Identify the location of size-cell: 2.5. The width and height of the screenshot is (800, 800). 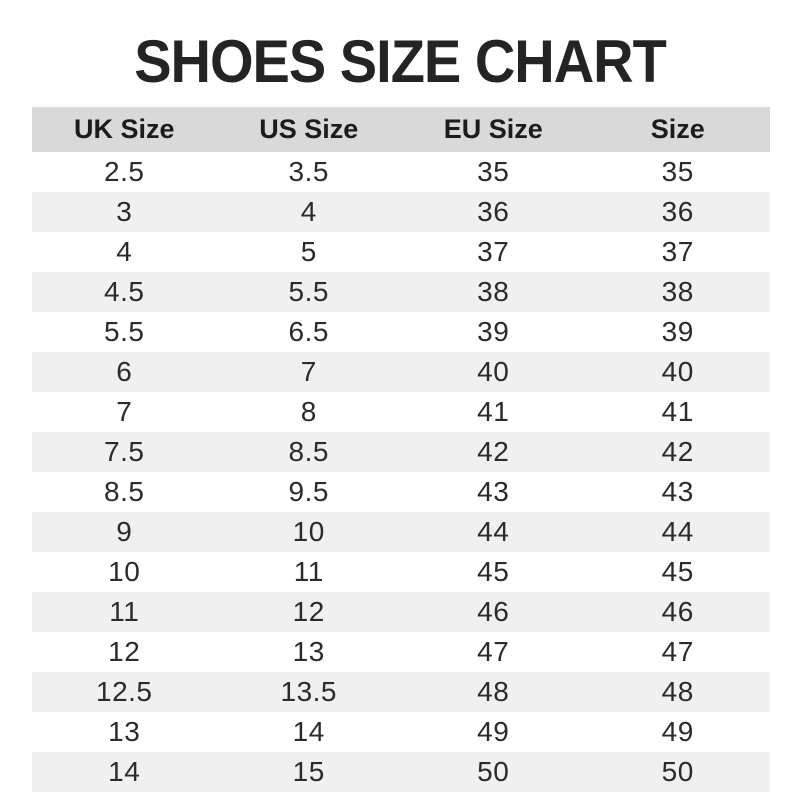
(124, 172).